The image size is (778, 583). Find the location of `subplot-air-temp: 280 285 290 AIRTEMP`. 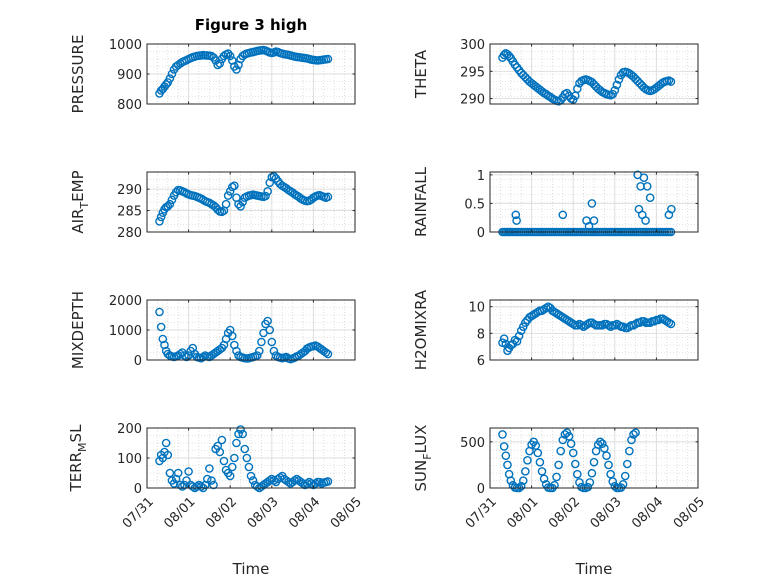

subplot-air-temp: 280 285 290 AIRTEMP is located at coordinates (212, 205).